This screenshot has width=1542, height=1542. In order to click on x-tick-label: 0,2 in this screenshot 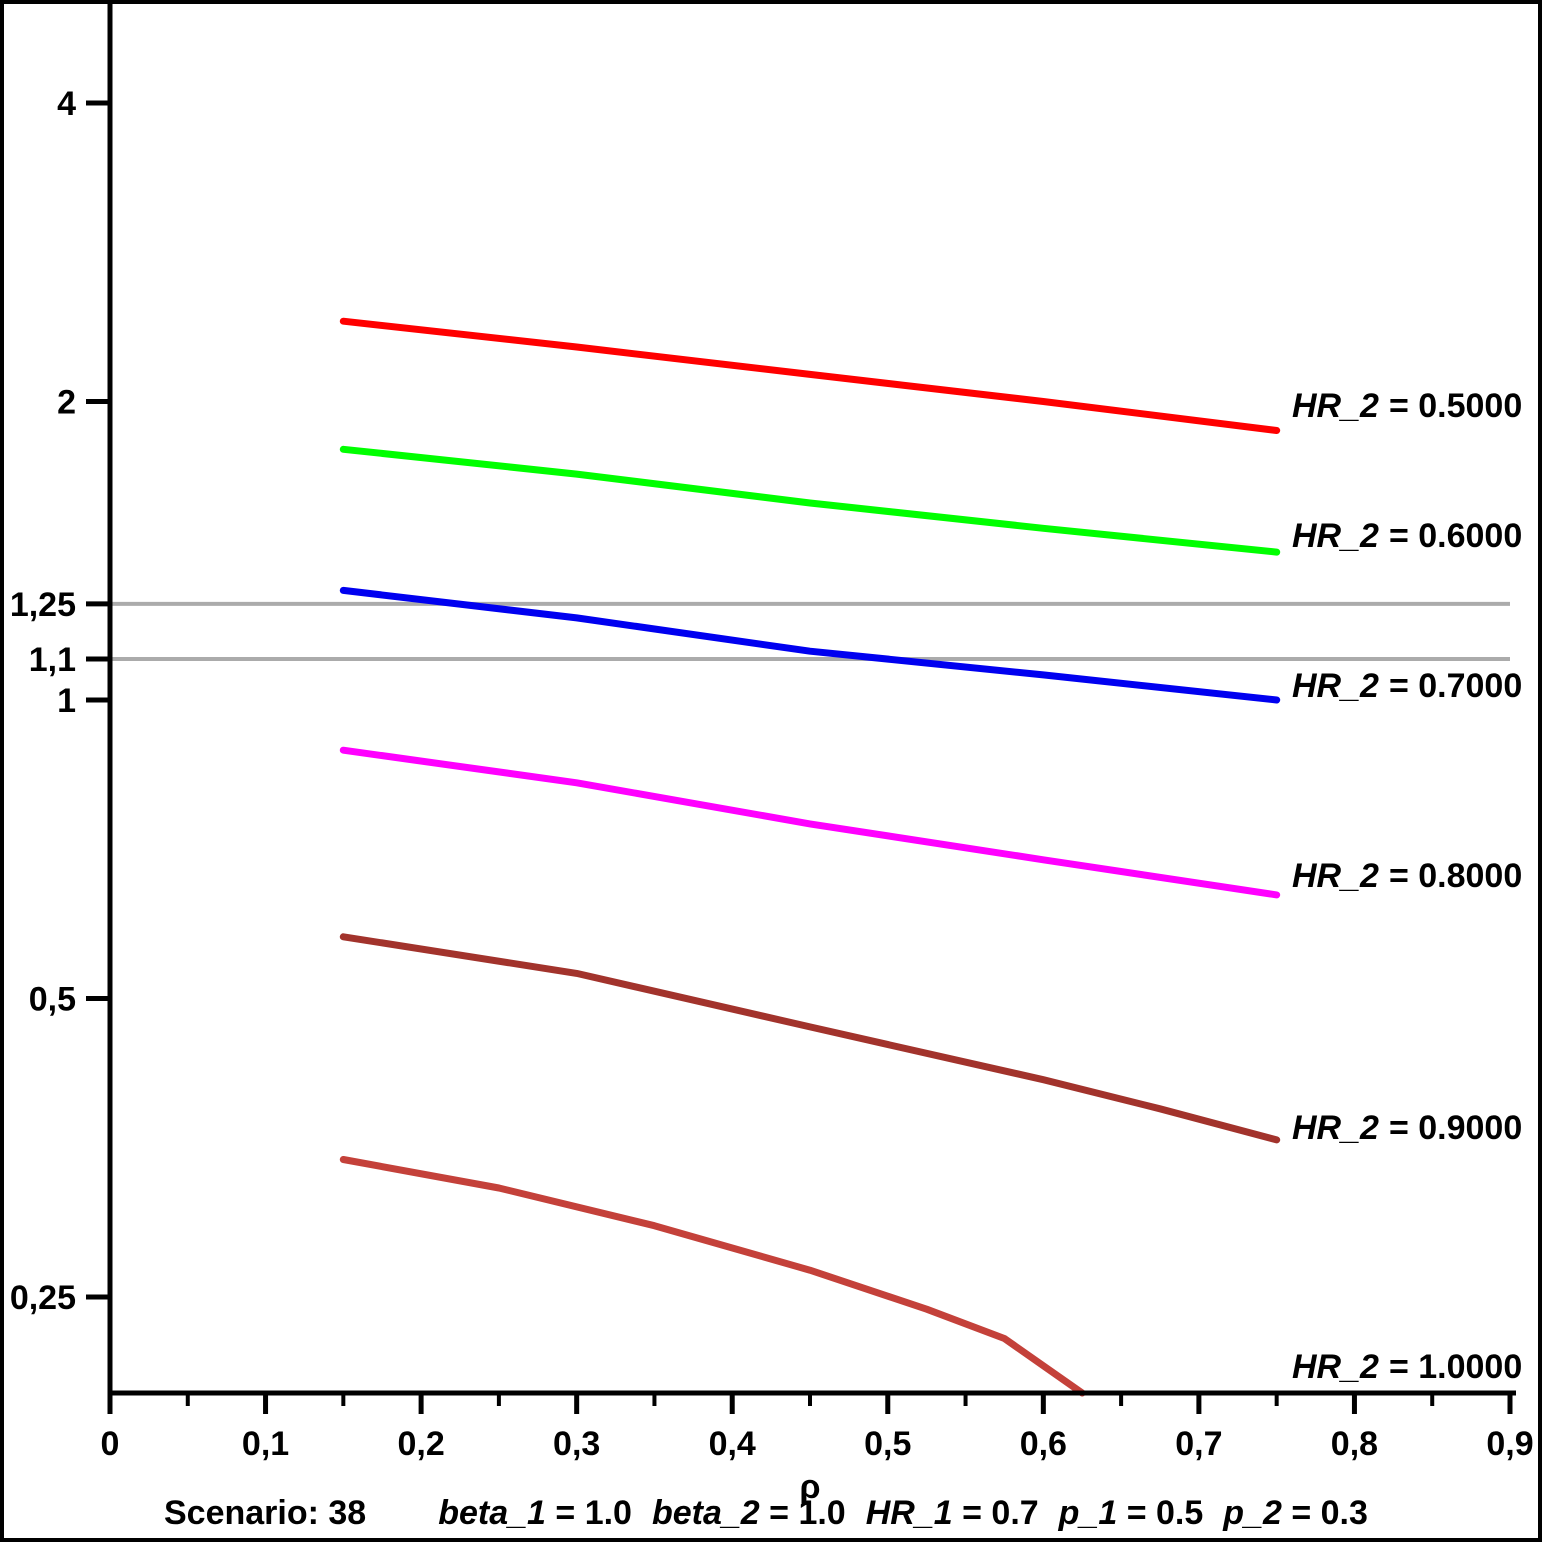, I will do `click(420, 1444)`.